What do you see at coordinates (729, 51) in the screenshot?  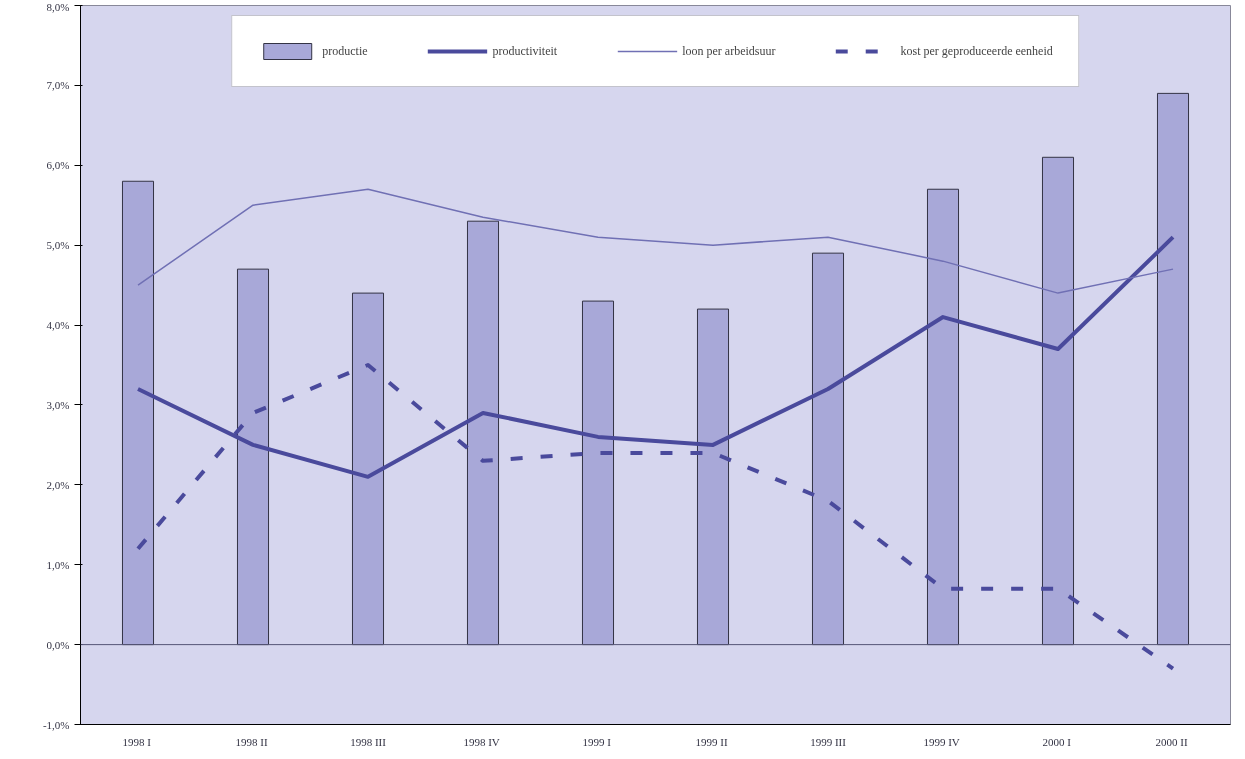 I see `legend-label: loon per arbeidsuur` at bounding box center [729, 51].